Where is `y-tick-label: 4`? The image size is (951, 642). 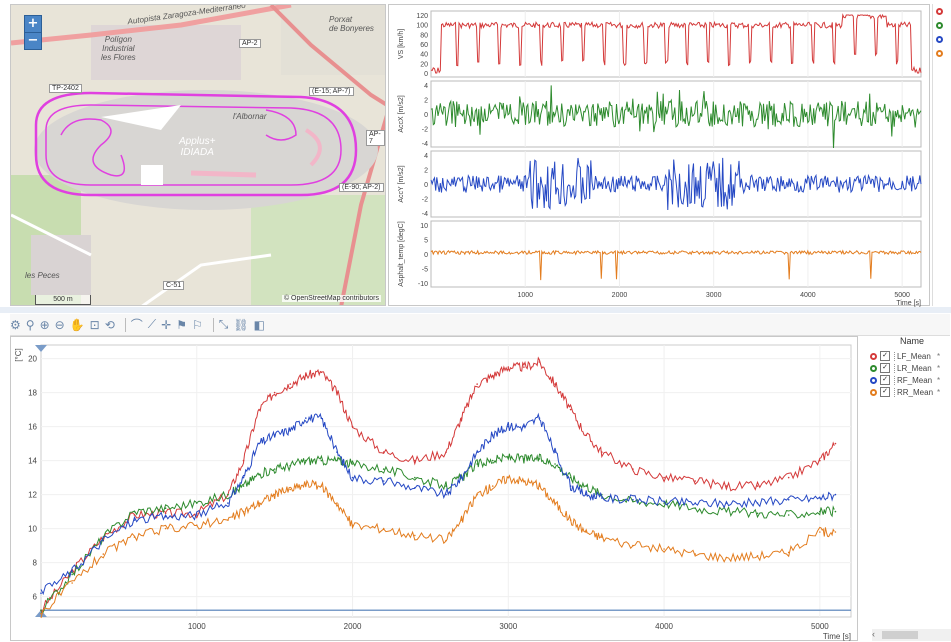 y-tick-label: 4 is located at coordinates (426, 156).